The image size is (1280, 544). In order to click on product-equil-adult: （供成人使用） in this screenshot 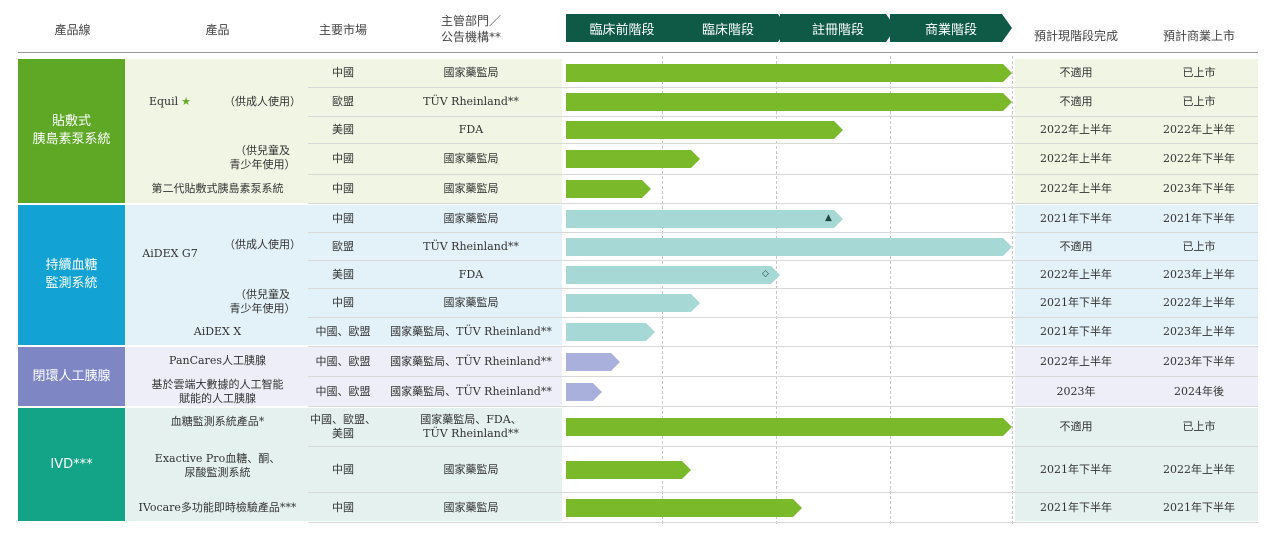, I will do `click(262, 101)`.